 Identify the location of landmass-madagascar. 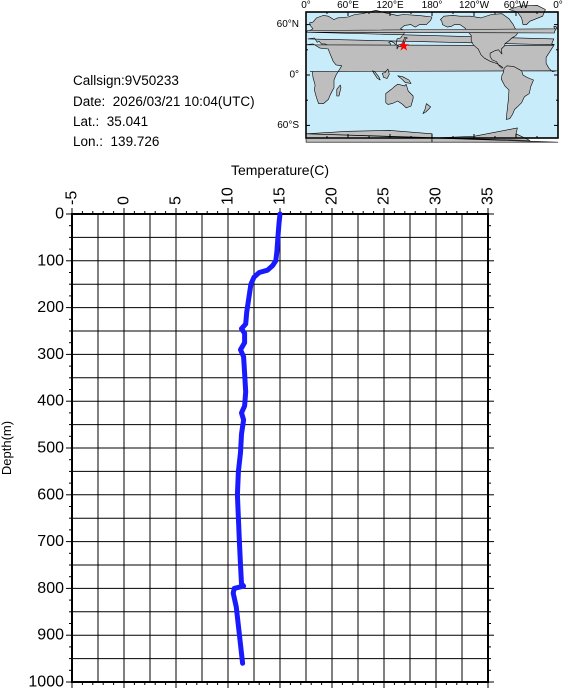
(339, 90).